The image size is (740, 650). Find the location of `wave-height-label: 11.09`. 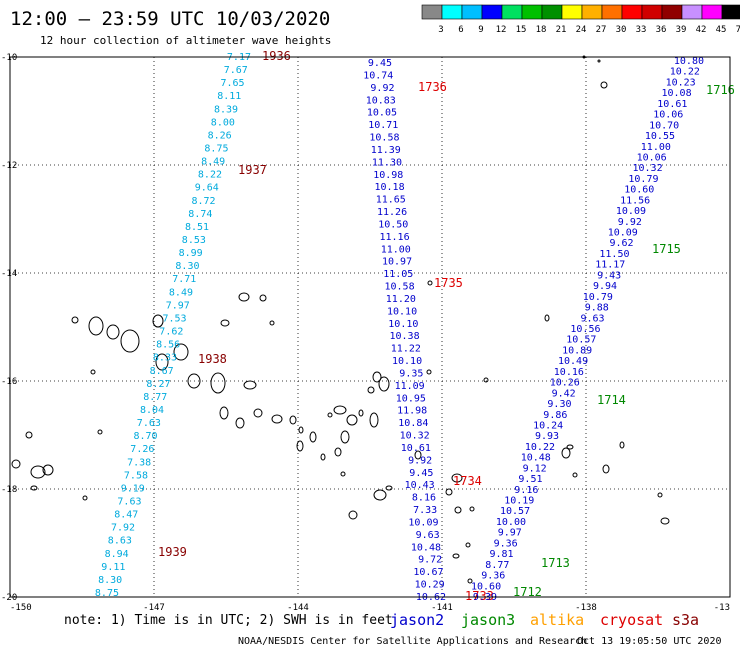

wave-height-label: 11.09 is located at coordinates (410, 386).